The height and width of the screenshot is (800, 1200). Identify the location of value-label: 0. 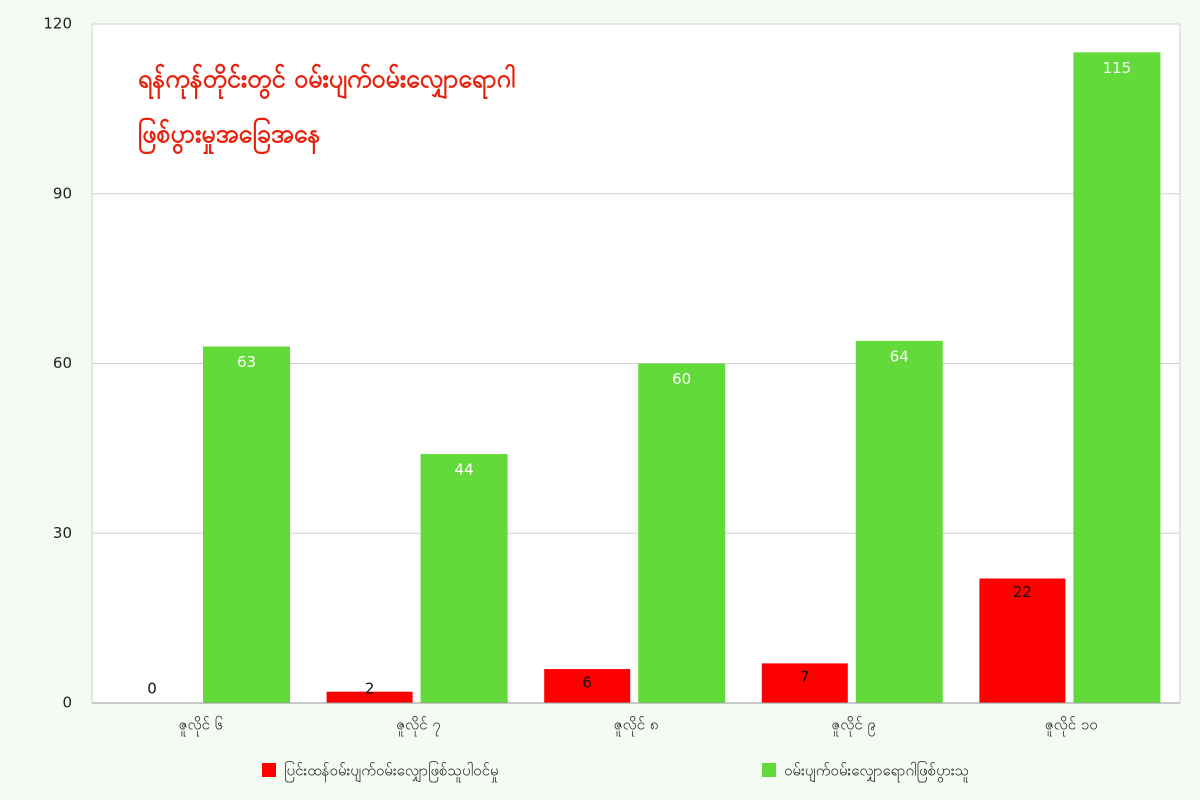
(152, 689).